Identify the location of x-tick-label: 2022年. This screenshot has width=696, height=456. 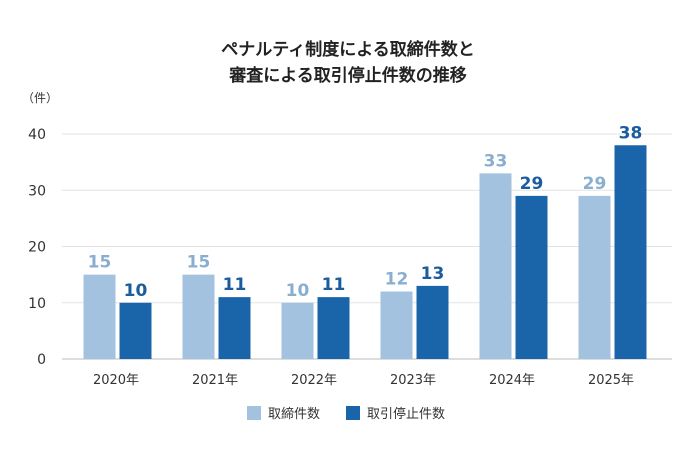
(314, 380).